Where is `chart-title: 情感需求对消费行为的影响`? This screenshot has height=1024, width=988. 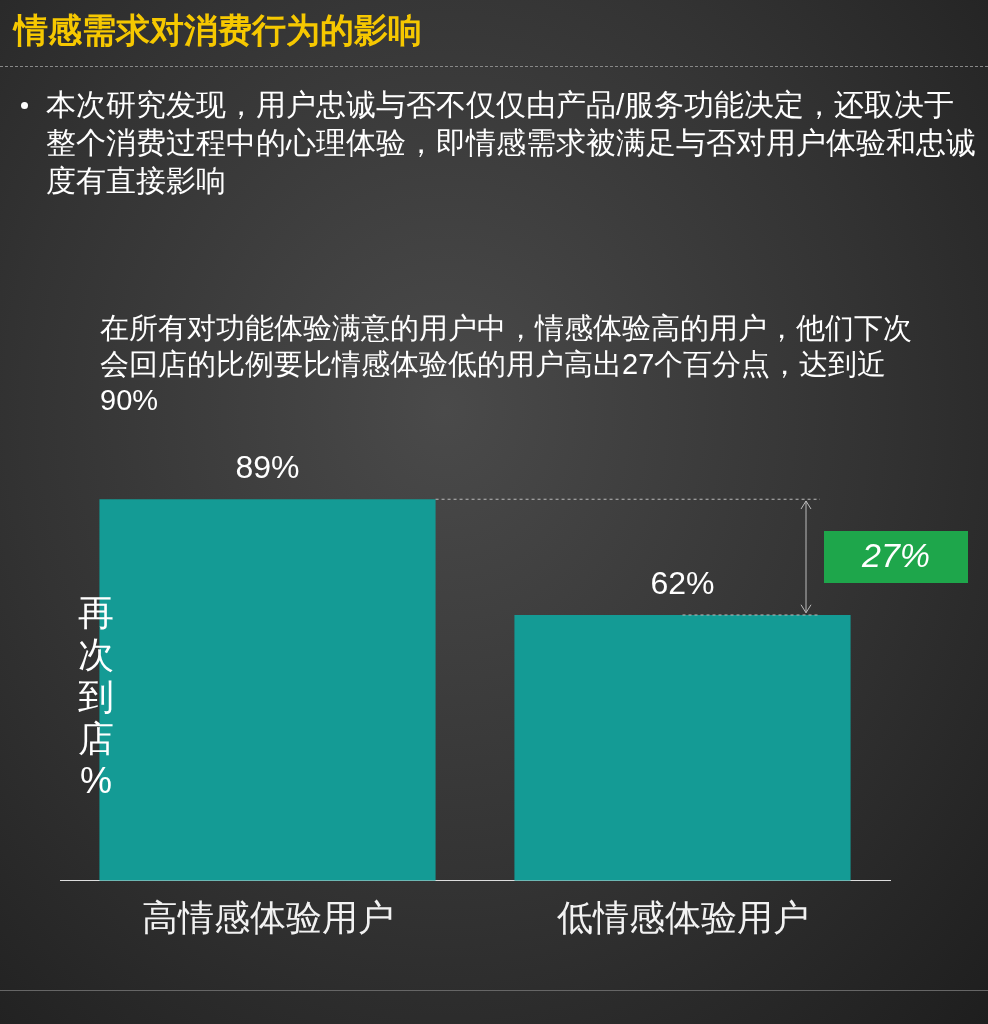 chart-title: 情感需求对消费行为的影响 is located at coordinates (218, 30).